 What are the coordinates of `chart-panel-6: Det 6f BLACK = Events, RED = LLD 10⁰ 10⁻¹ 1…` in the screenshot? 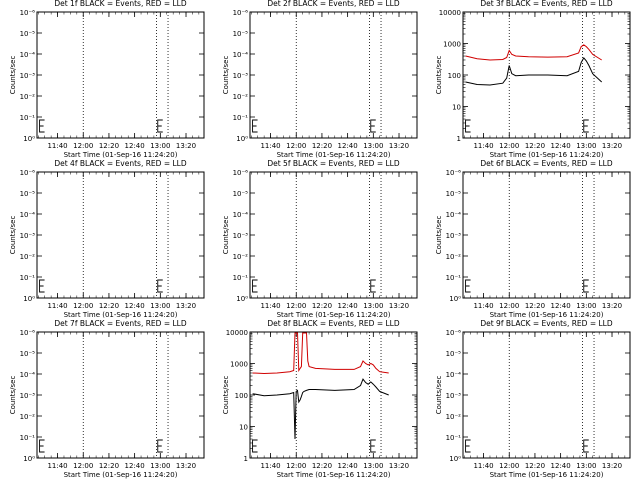 It's located at (533, 239).